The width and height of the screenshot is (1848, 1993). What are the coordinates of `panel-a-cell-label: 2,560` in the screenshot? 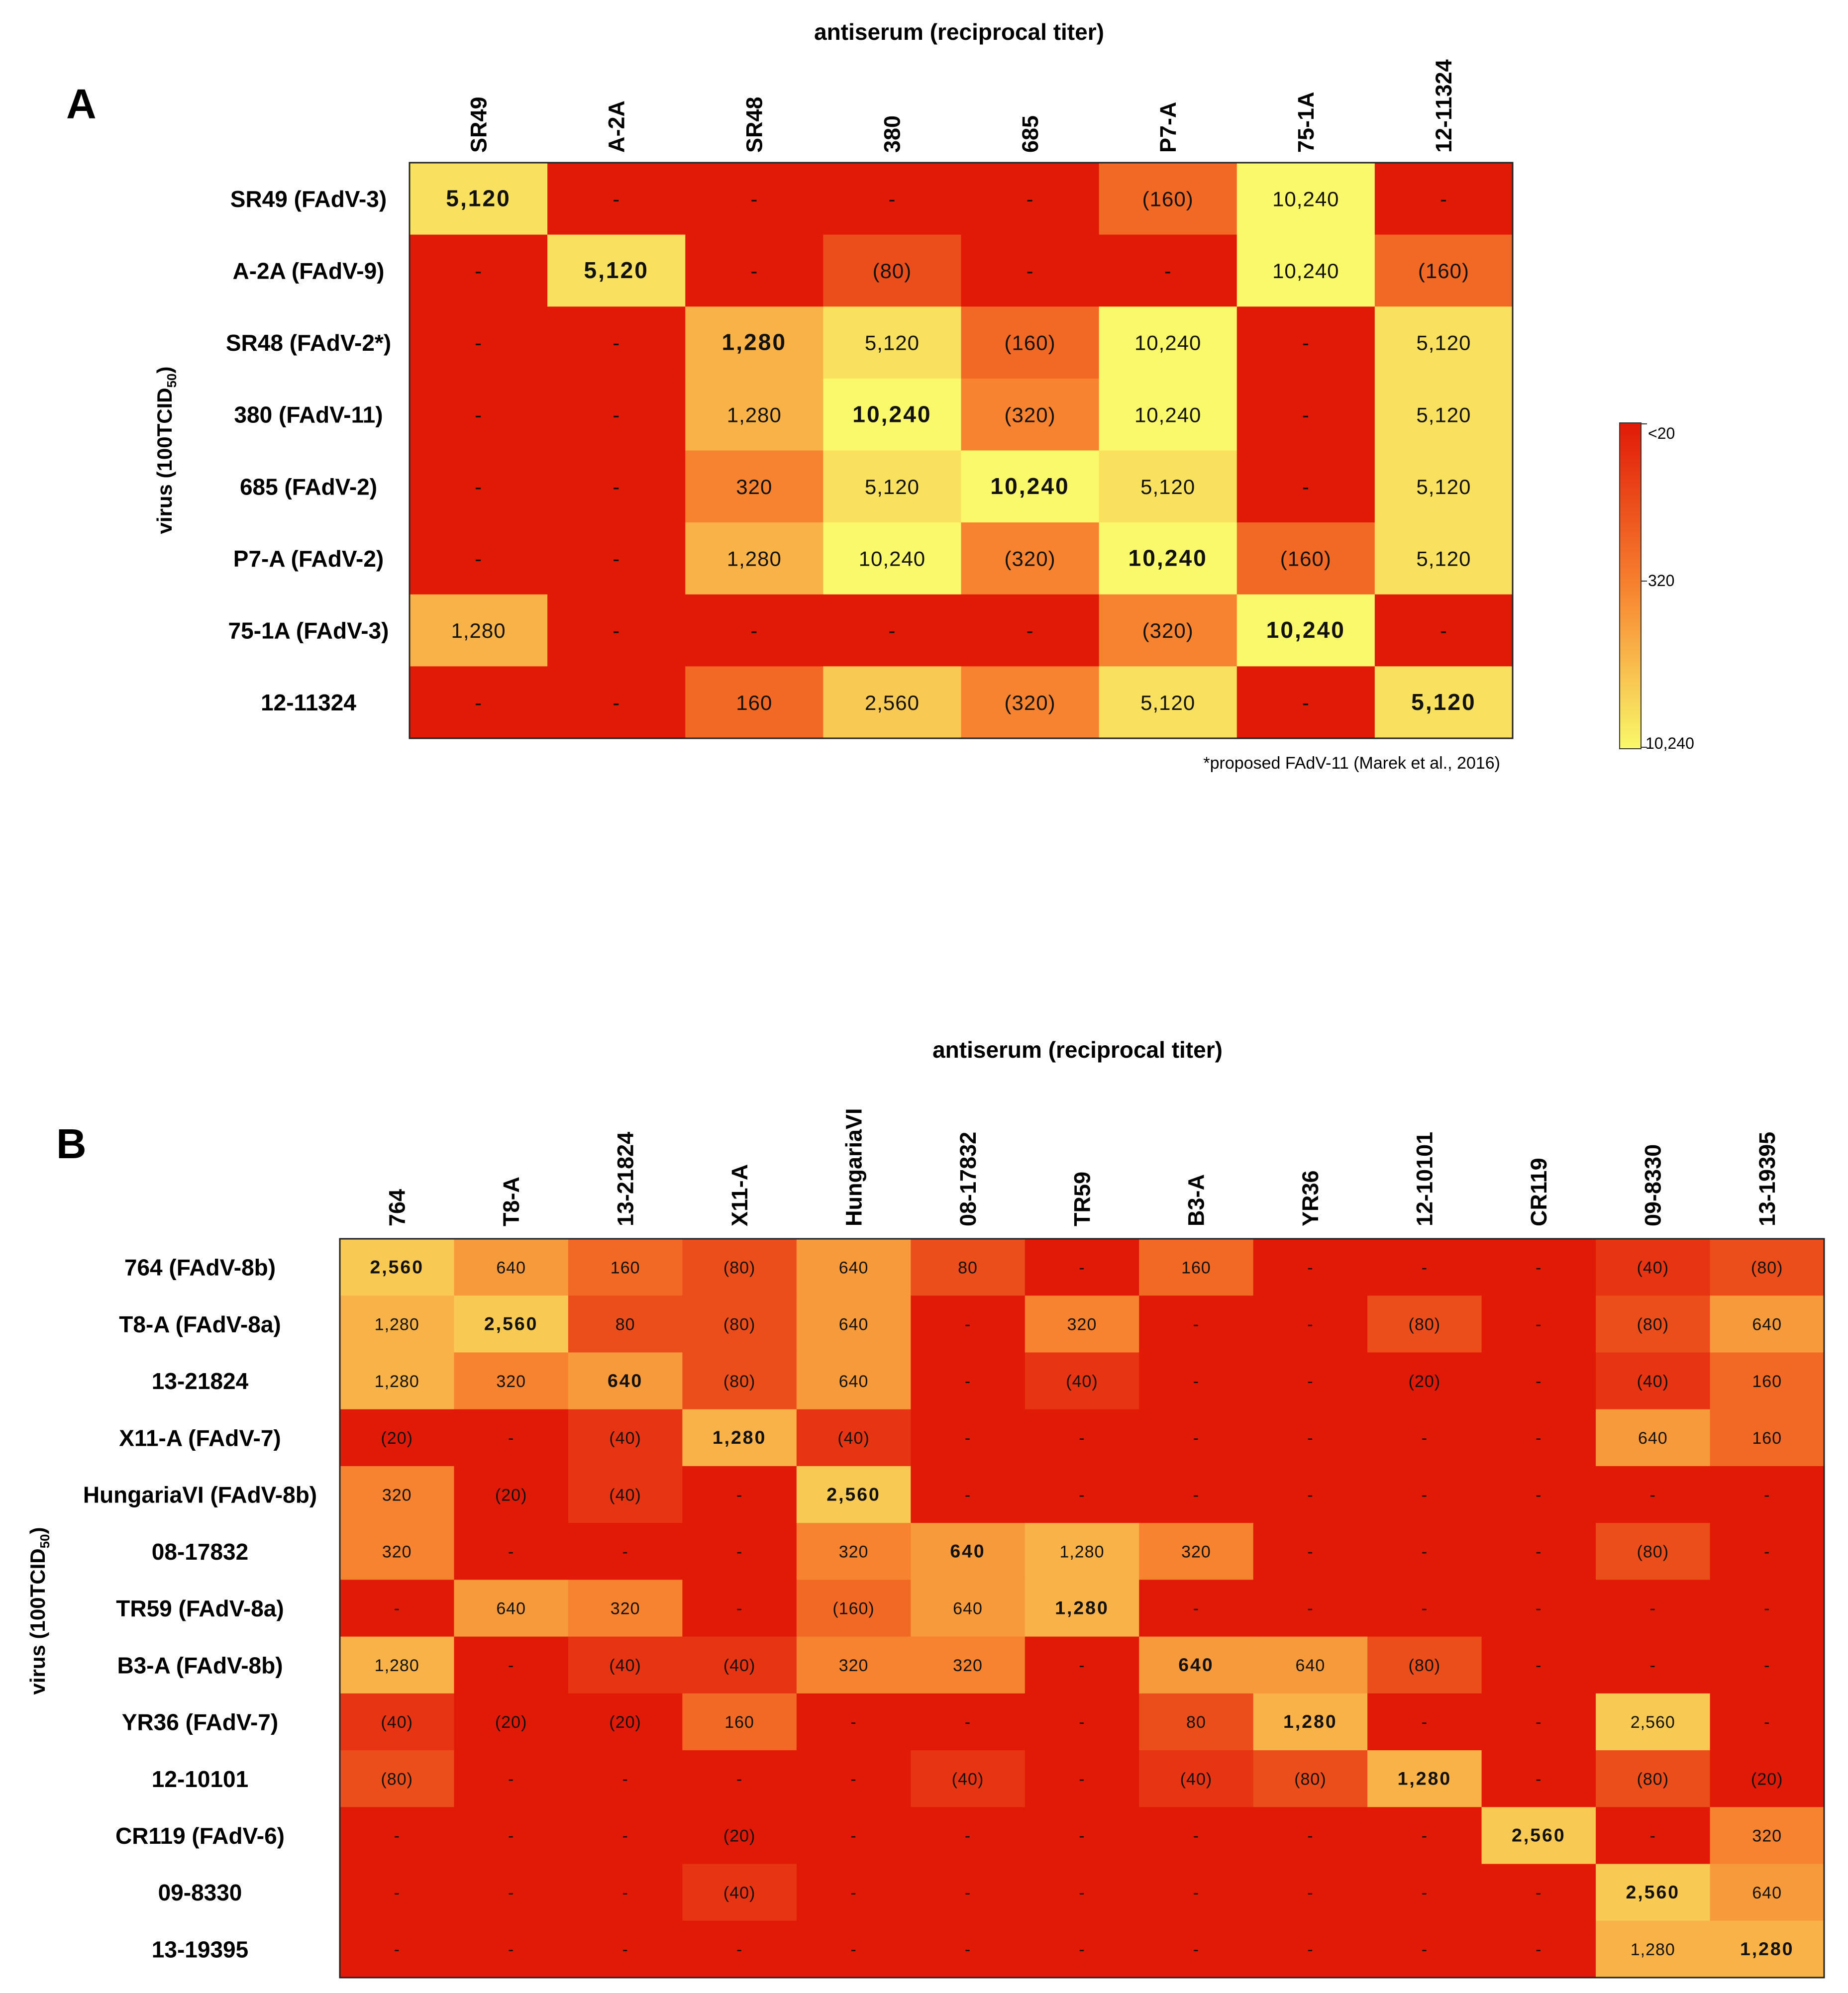 It's located at (893, 702).